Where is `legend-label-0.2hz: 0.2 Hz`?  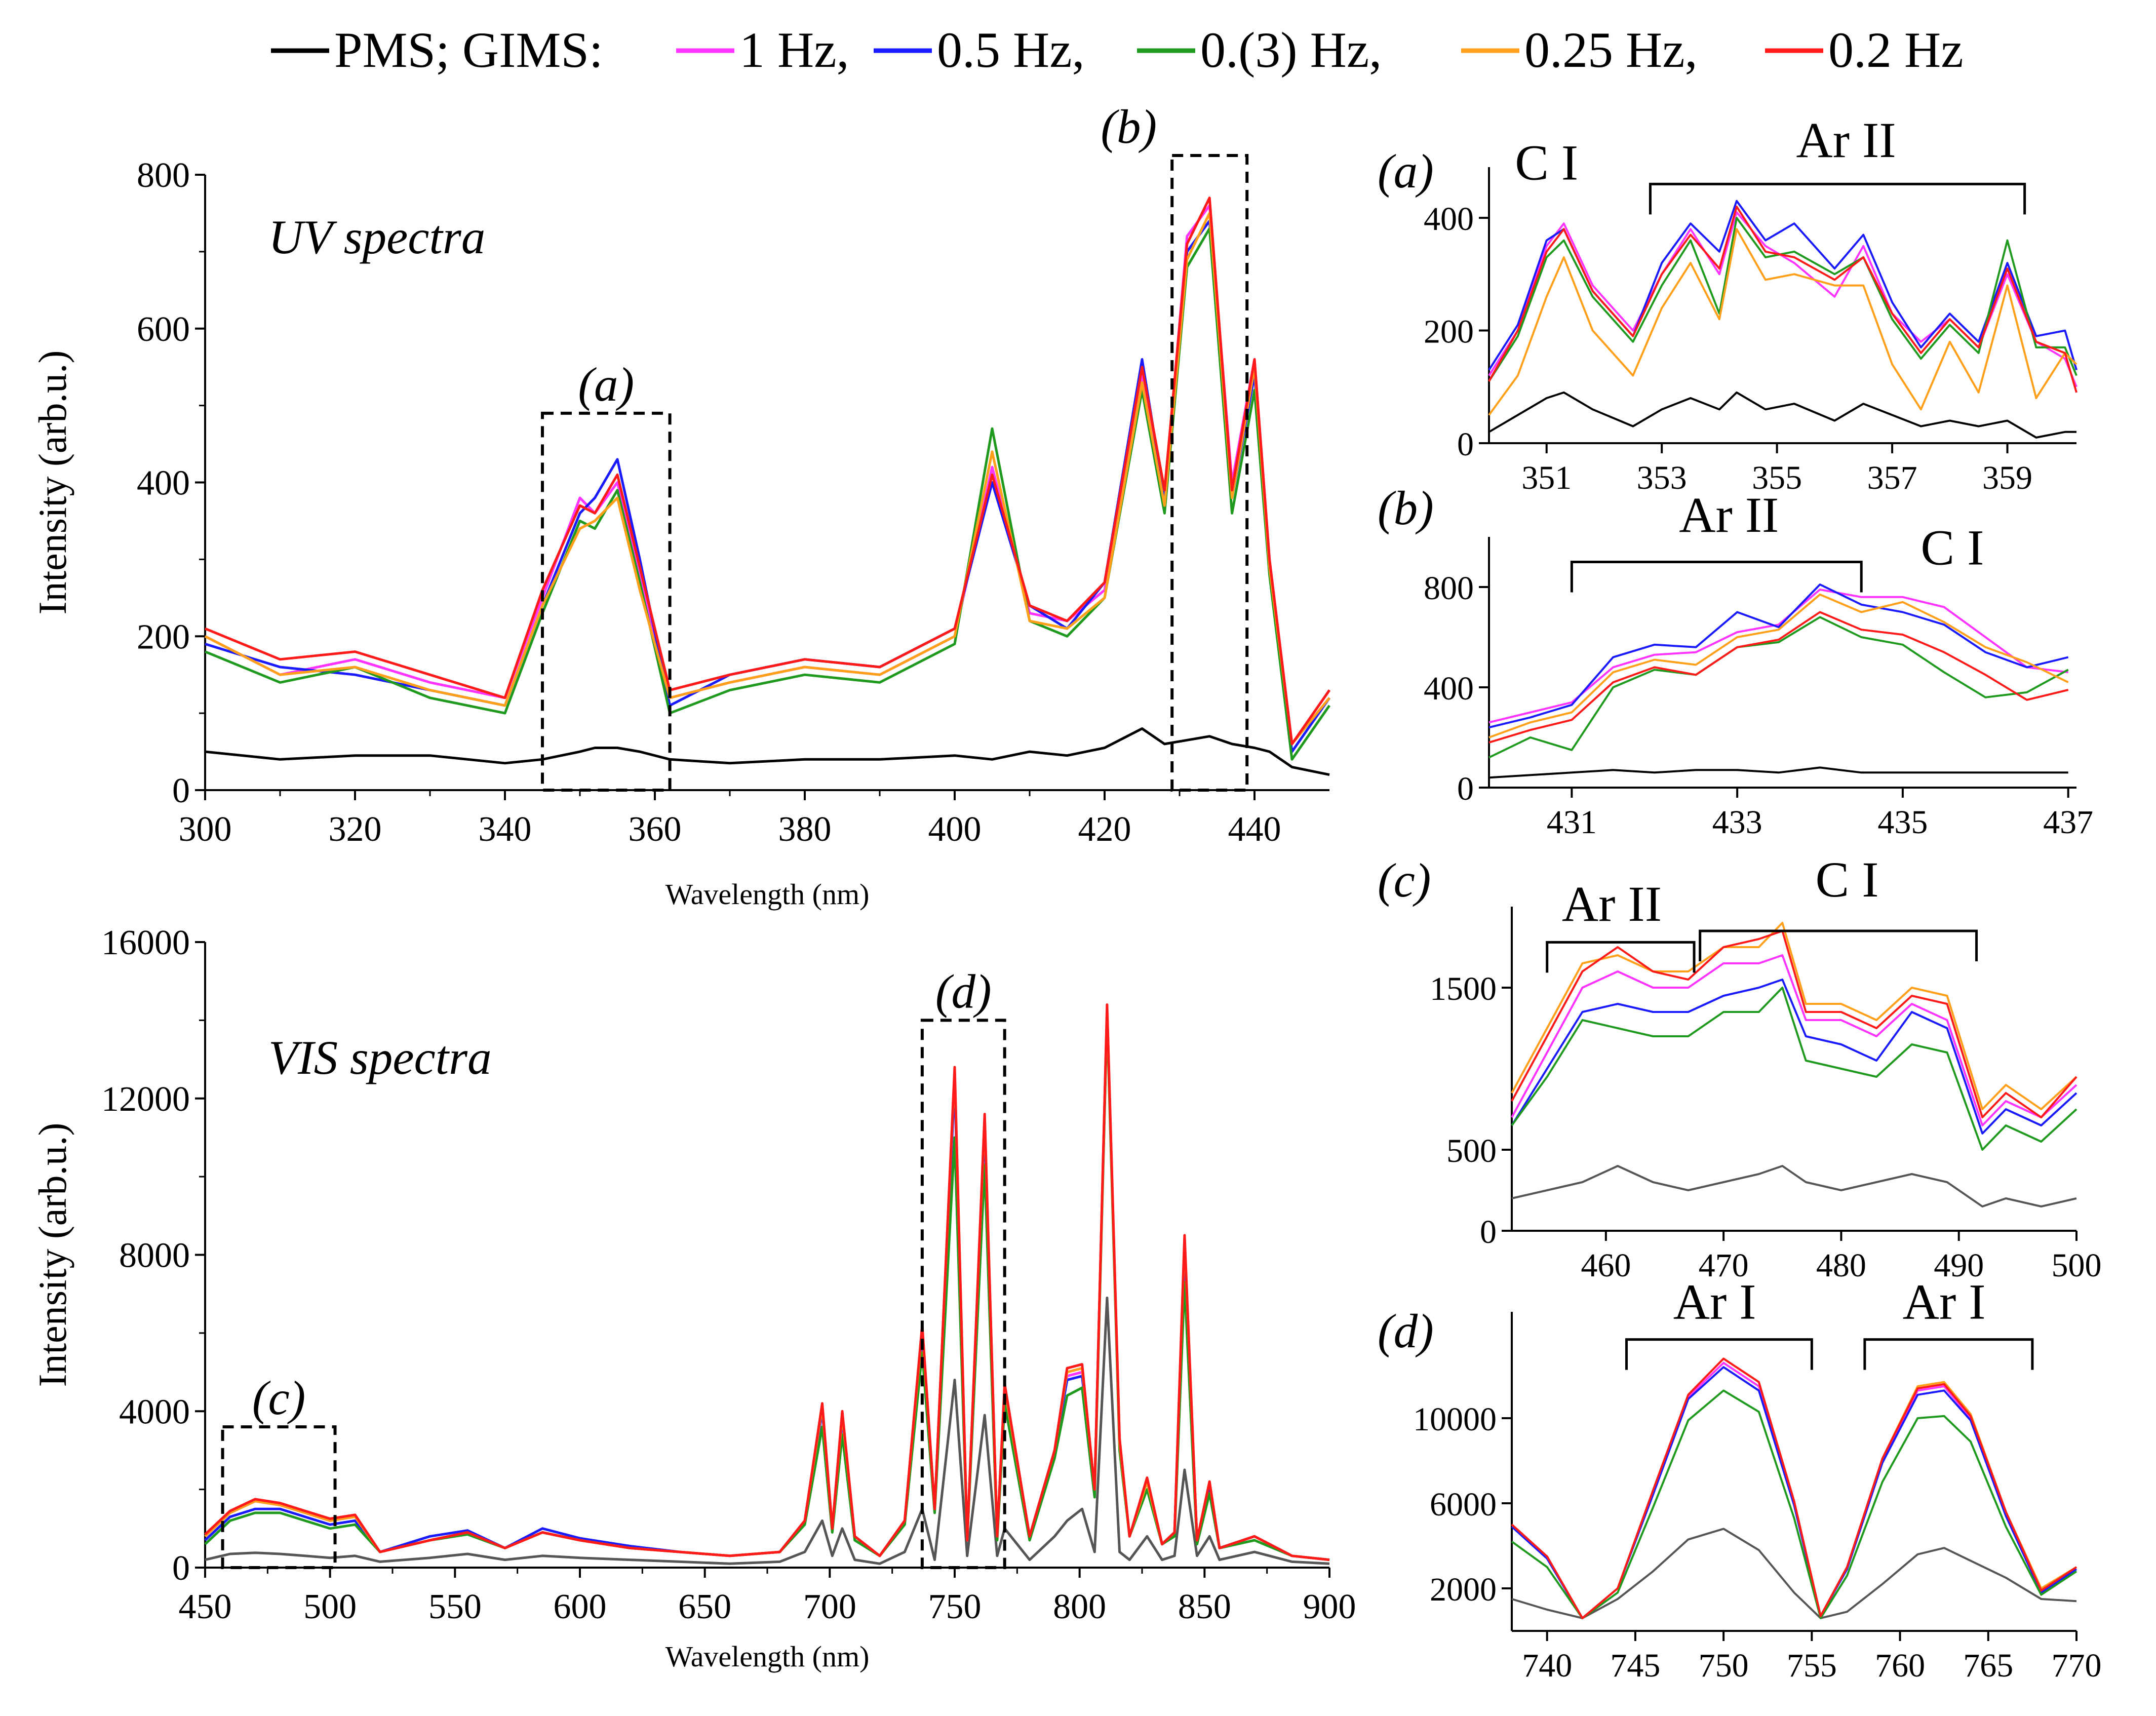
legend-label-0.2hz: 0.2 Hz is located at coordinates (1896, 50).